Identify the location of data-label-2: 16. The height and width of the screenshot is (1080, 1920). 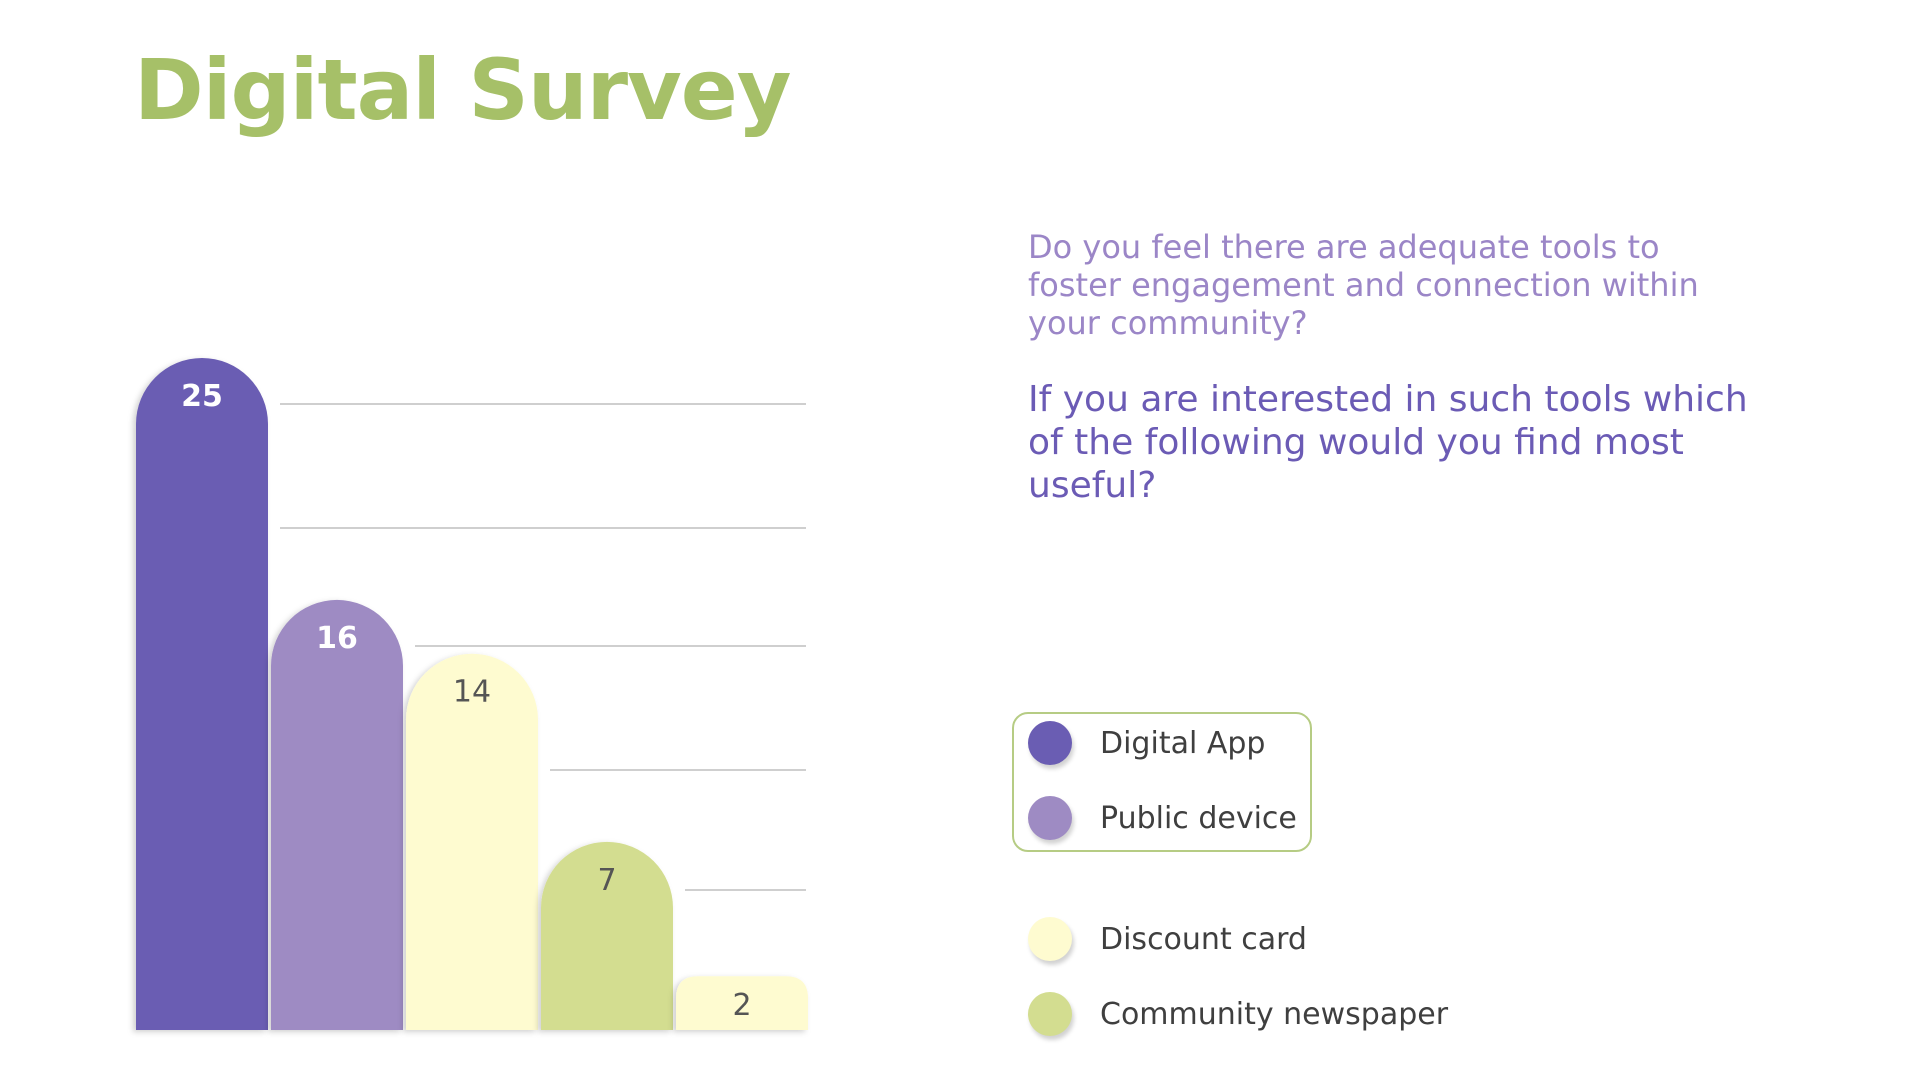
(337, 638).